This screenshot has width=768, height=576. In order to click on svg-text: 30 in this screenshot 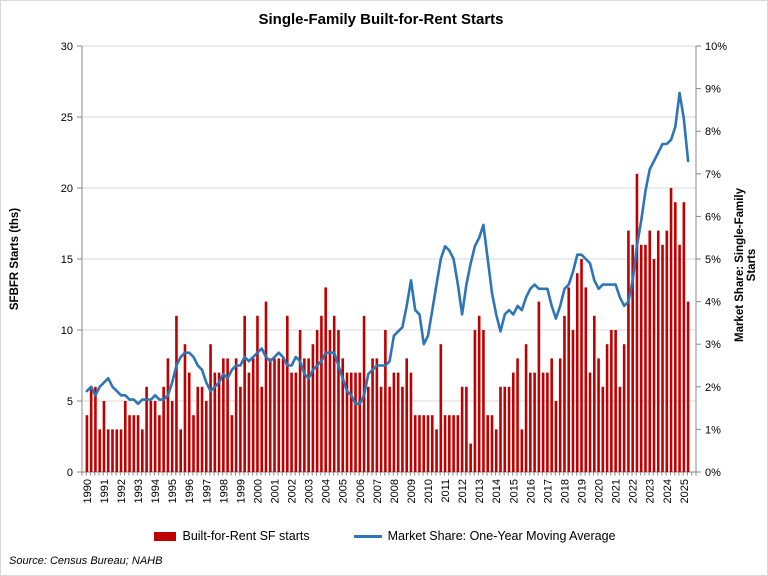, I will do `click(67, 47)`.